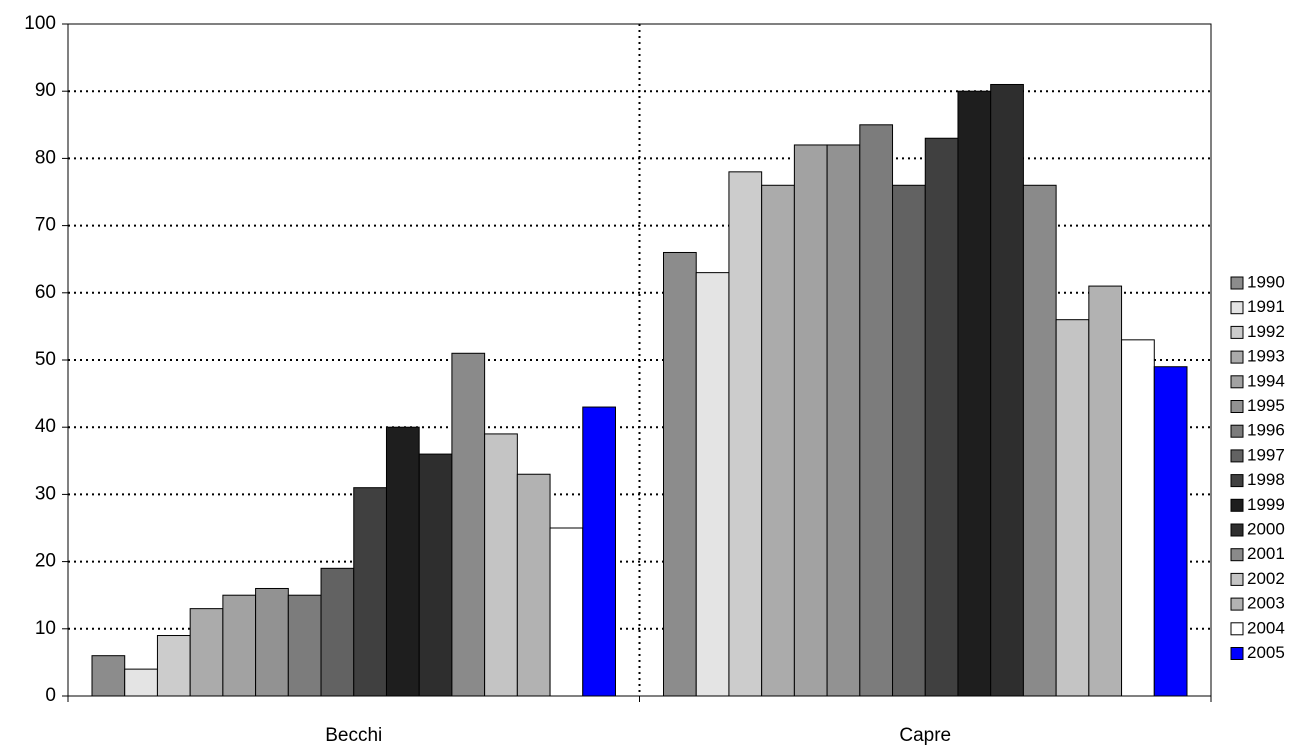  I want to click on legend-label: 1993, so click(1266, 356).